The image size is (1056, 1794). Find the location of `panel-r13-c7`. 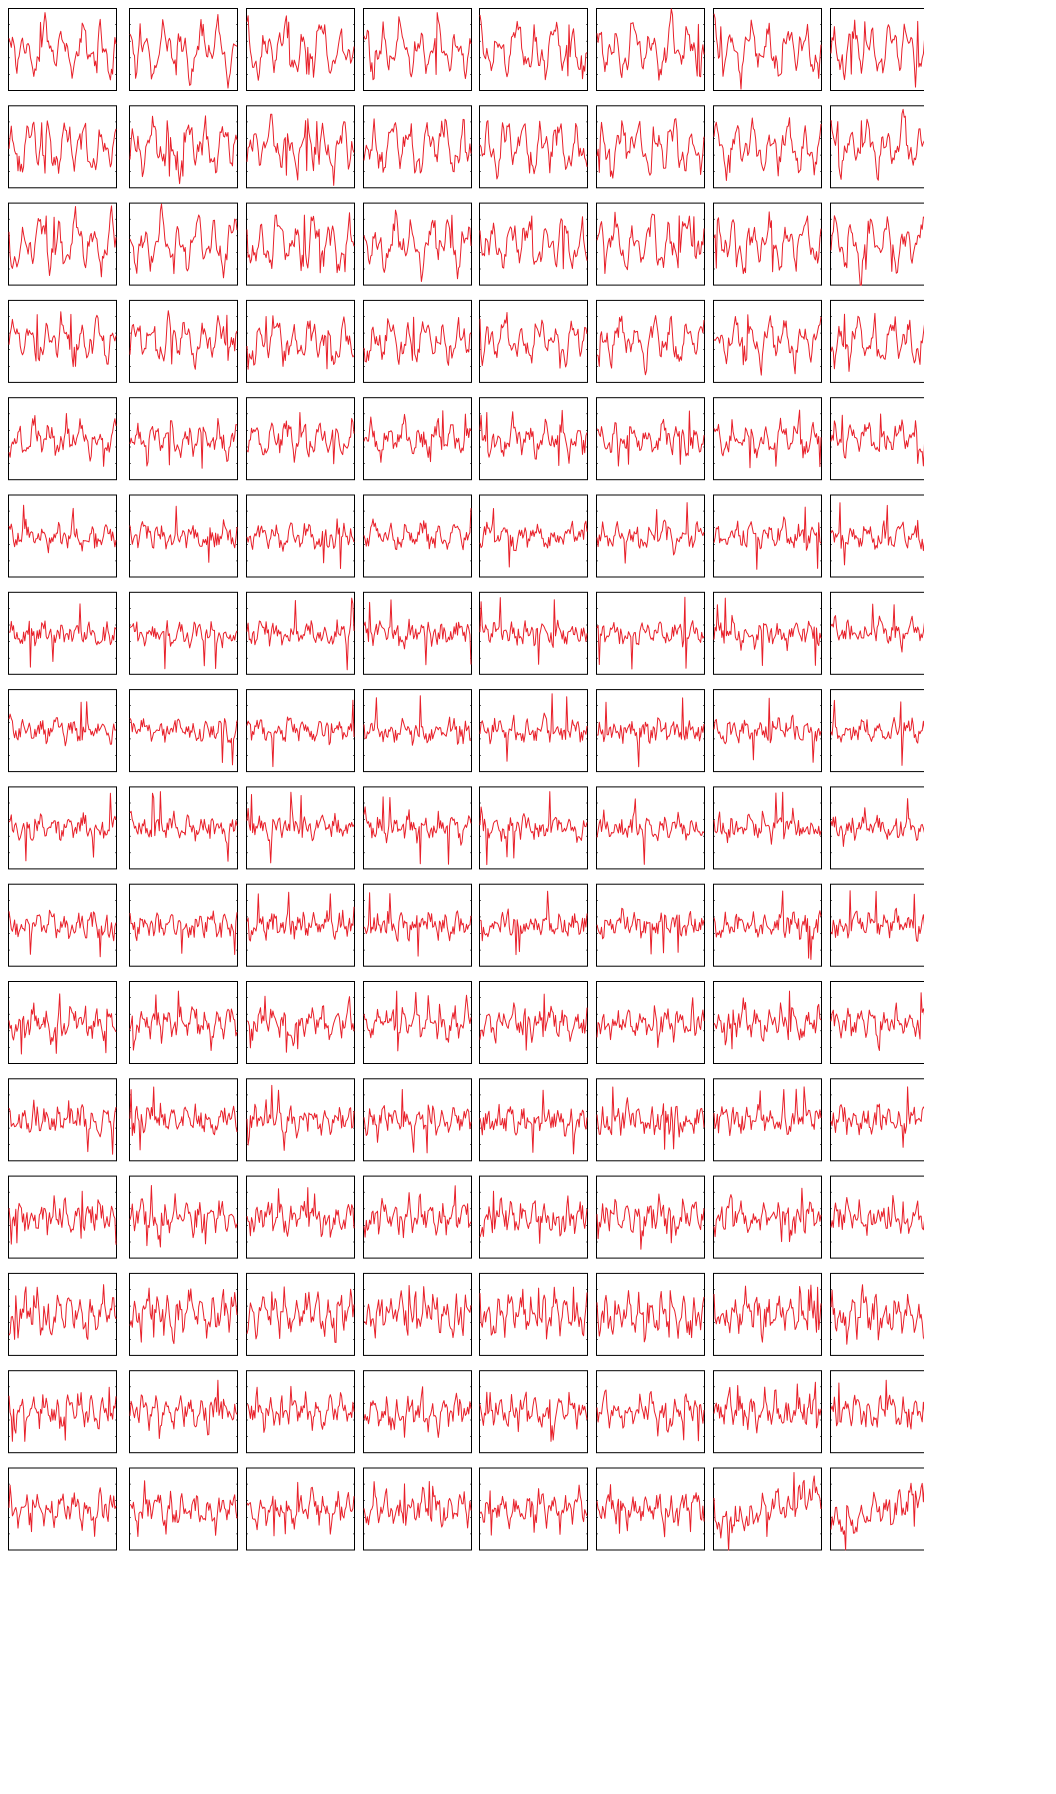

panel-r13-c7 is located at coordinates (767, 1217).